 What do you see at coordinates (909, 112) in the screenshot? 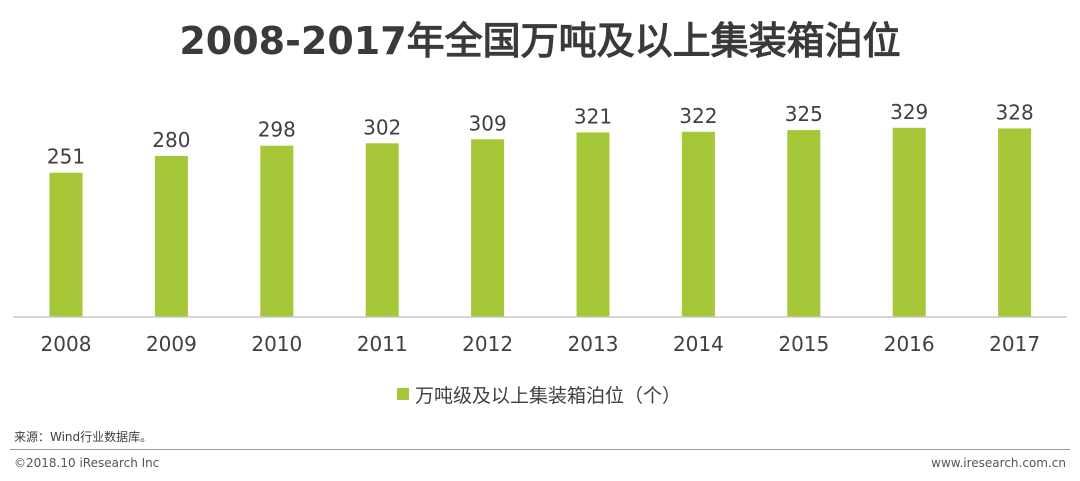
I see `data-label-2016: 329` at bounding box center [909, 112].